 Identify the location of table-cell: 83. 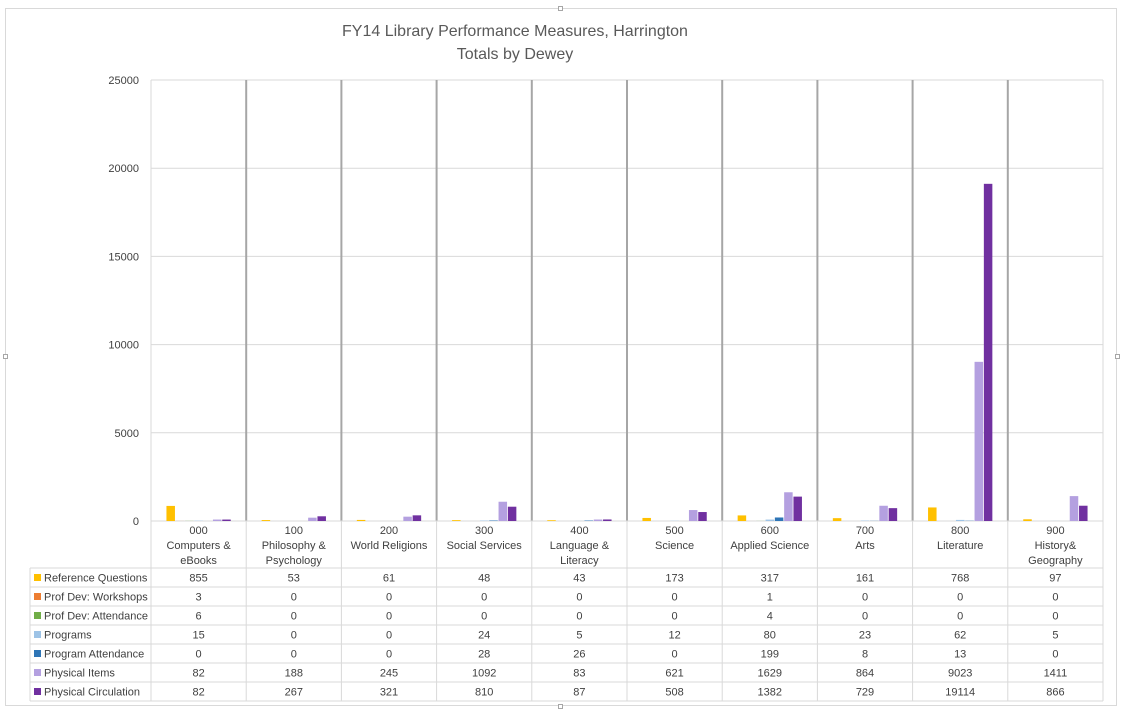
(579, 674).